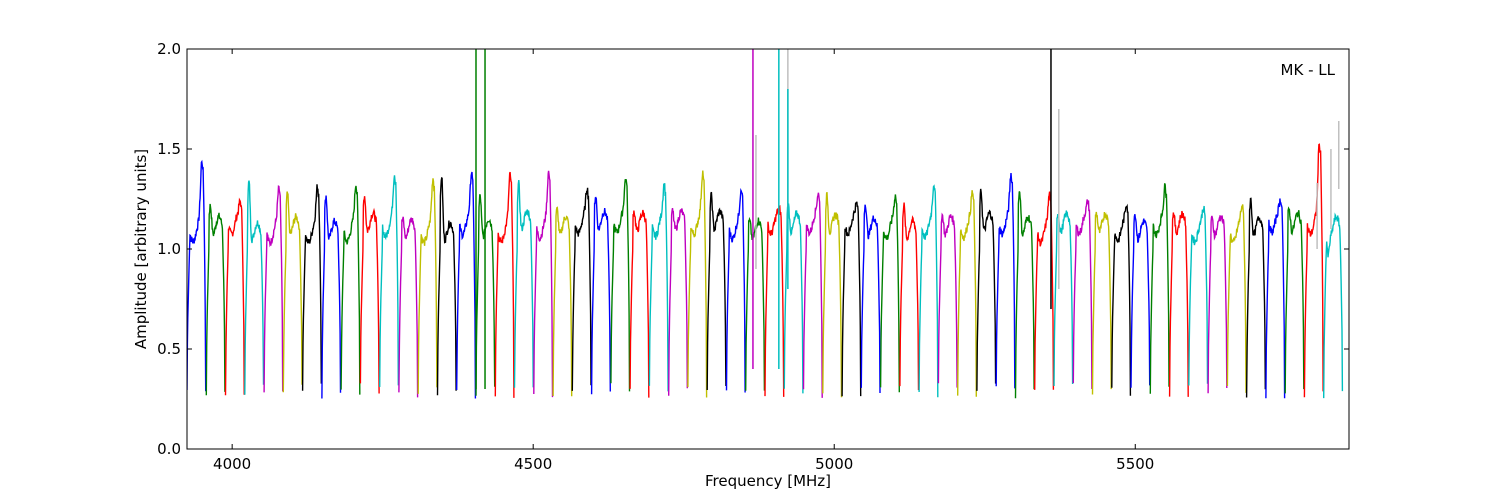 The image size is (1500, 500). Describe the element at coordinates (169, 149) in the screenshot. I see `y-tick-label: 1.5` at that location.